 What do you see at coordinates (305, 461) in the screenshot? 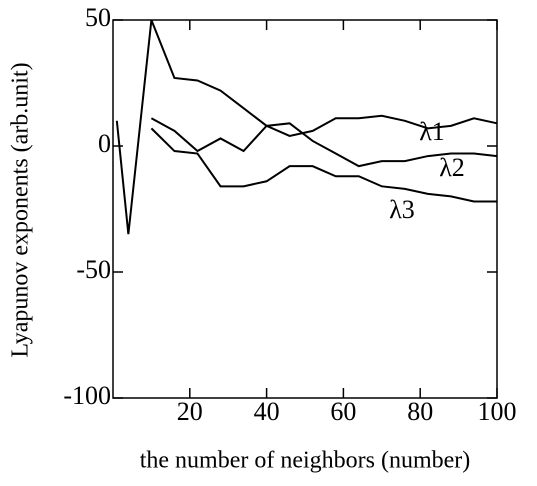
I see `x-axis-title: the number of neighbors (number)` at bounding box center [305, 461].